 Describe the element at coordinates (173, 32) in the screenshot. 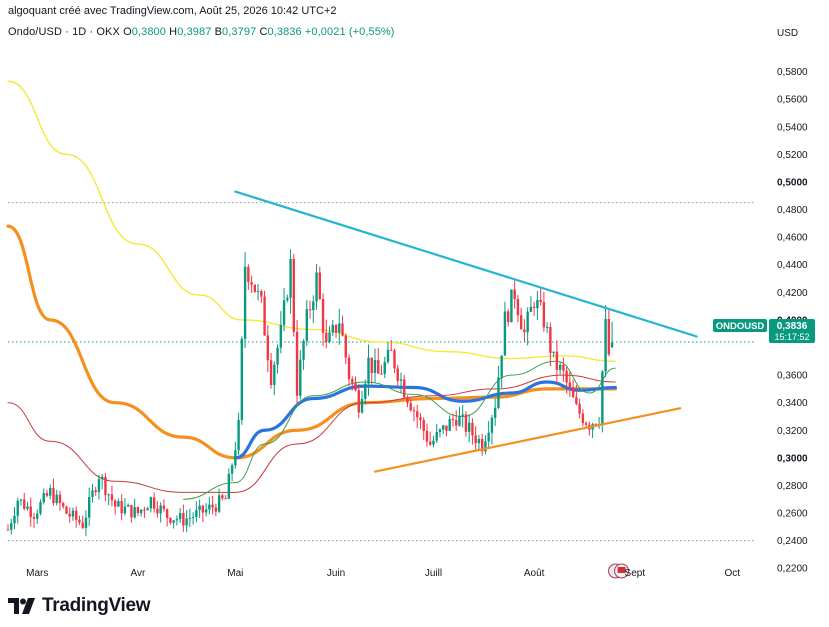

I see `high-label: H` at that location.